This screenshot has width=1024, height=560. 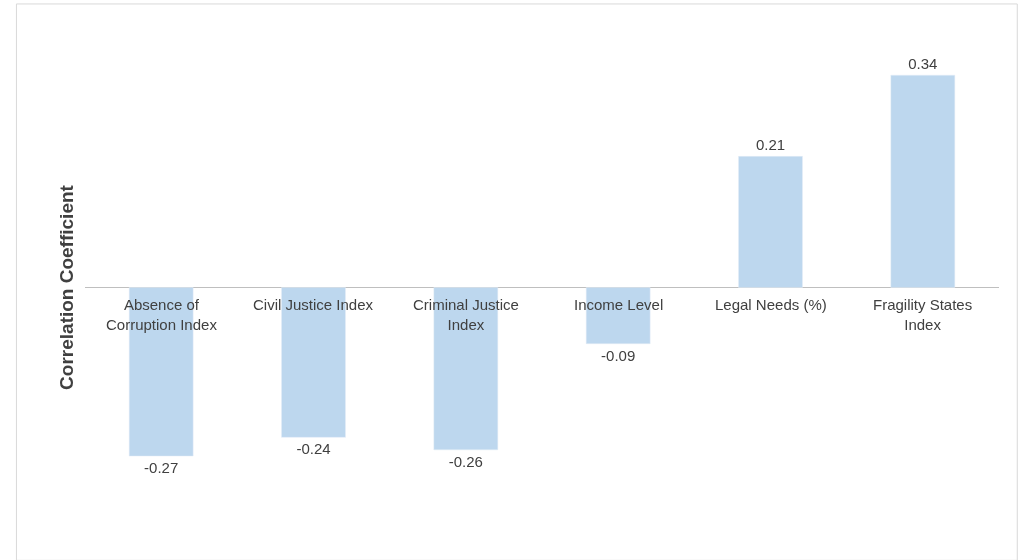 What do you see at coordinates (465, 461) in the screenshot?
I see `data-label: -0.26` at bounding box center [465, 461].